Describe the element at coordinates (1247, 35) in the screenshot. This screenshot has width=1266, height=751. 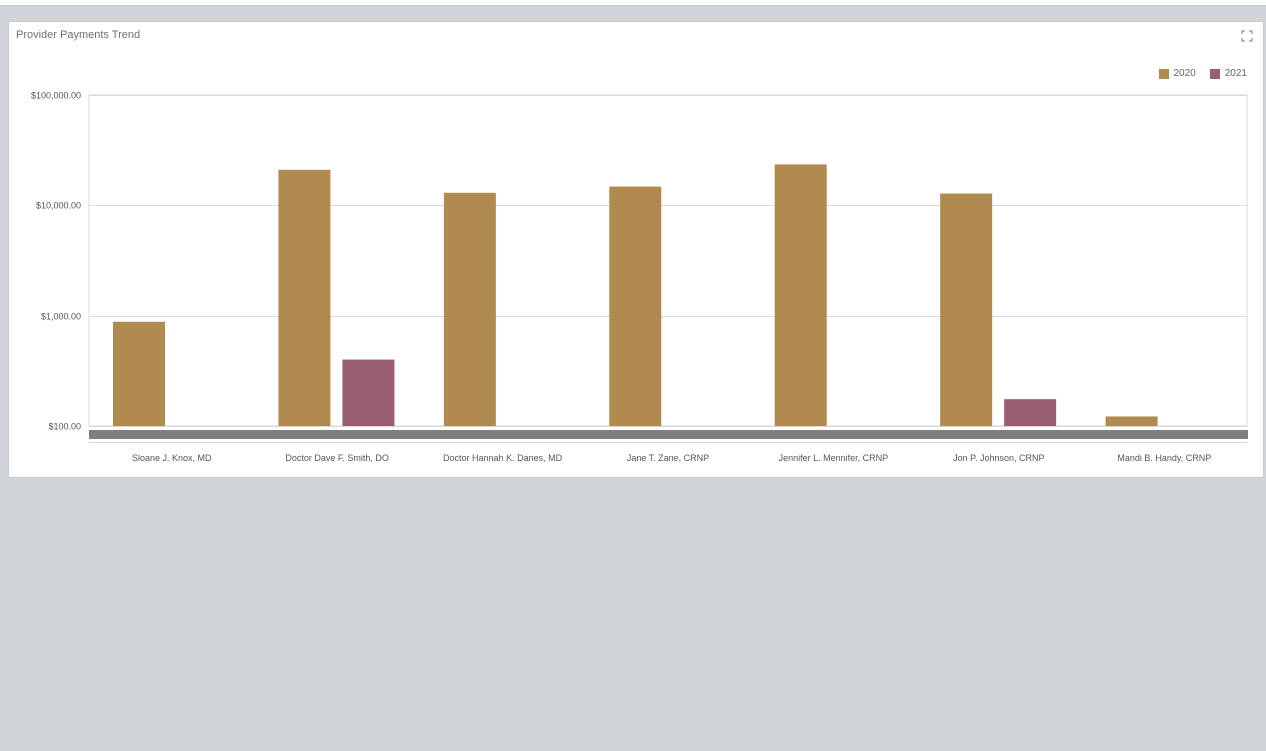
I see `expand-icon` at that location.